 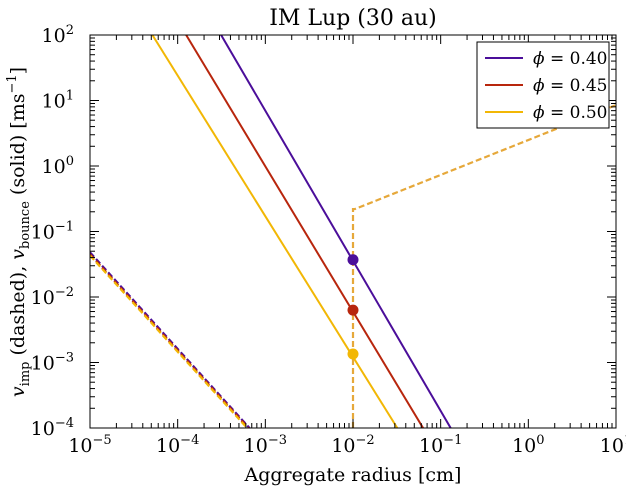 What do you see at coordinates (265, 445) in the screenshot?
I see `x-tick-label: 10⁻³` at bounding box center [265, 445].